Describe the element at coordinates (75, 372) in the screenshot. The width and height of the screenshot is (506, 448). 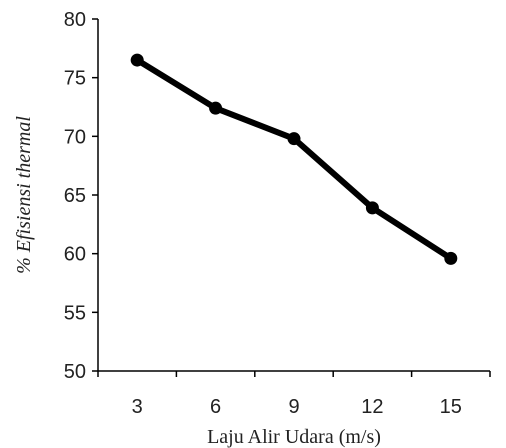
I see `y-tick-label: 50` at that location.